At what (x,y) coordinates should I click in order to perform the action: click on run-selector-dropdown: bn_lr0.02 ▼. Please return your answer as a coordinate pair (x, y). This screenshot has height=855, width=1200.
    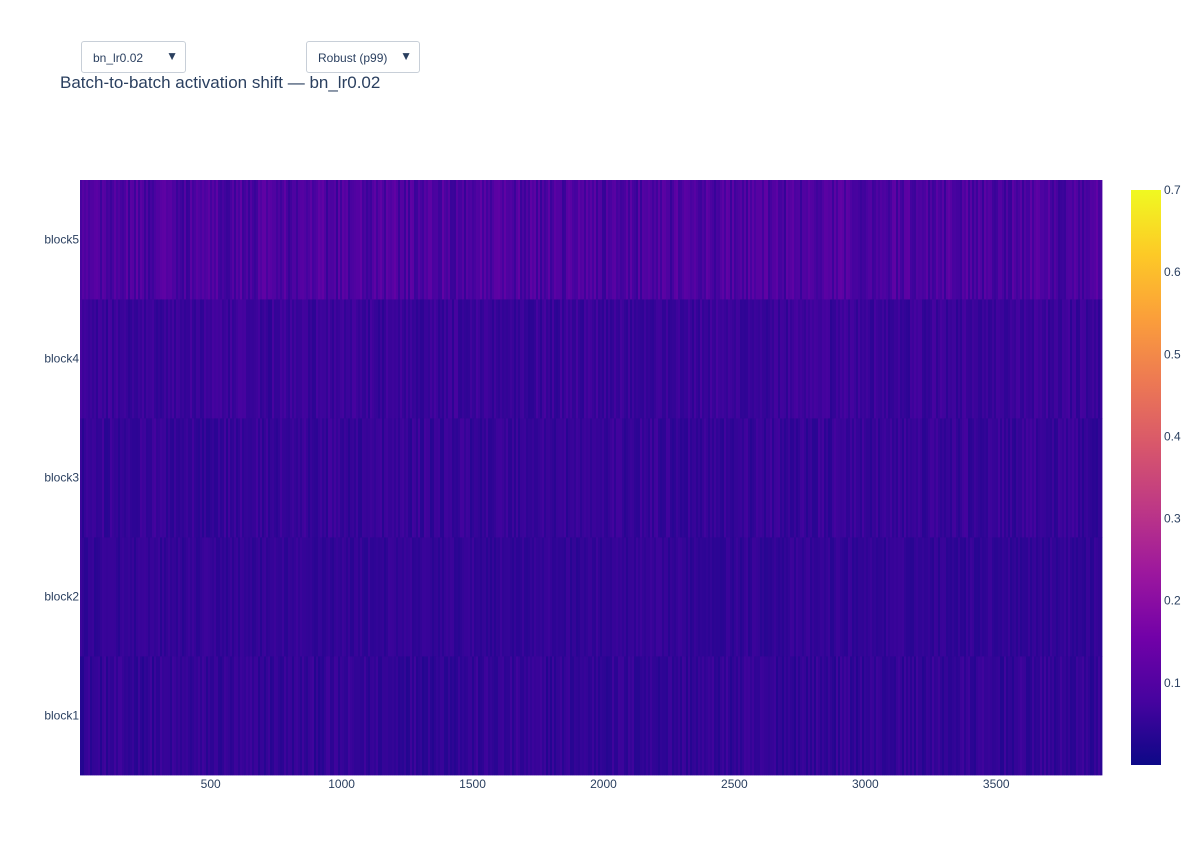
    Looking at the image, I should click on (133, 57).